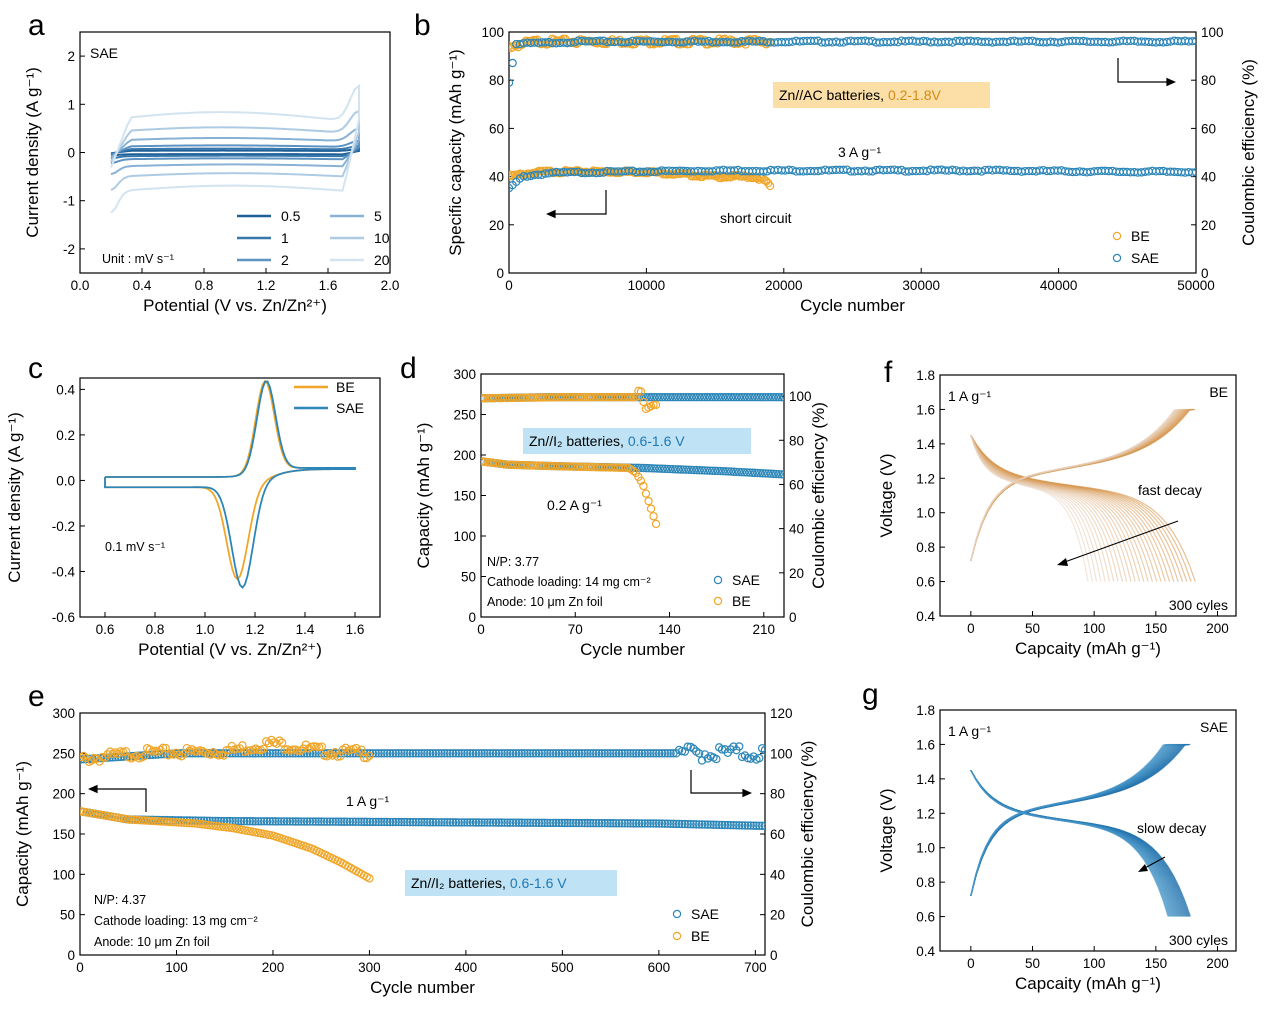 The image size is (1269, 1009). What do you see at coordinates (1032, 963) in the screenshot?
I see `x-tick-label: 50` at bounding box center [1032, 963].